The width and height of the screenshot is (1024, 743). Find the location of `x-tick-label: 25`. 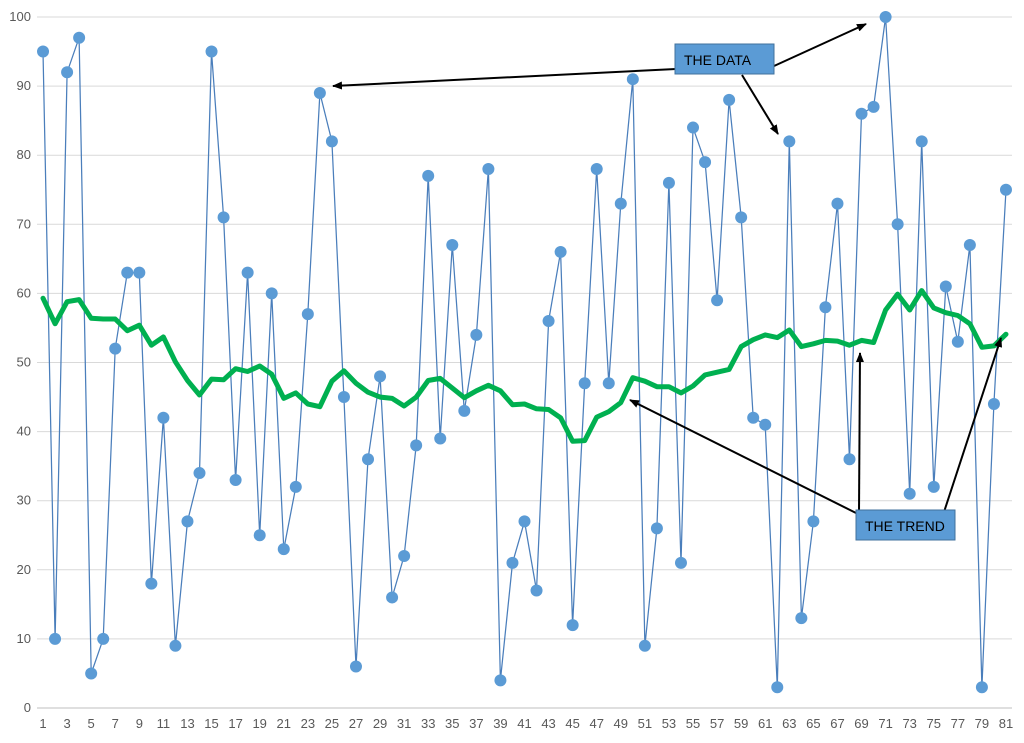

x-tick-label: 25 is located at coordinates (332, 723).